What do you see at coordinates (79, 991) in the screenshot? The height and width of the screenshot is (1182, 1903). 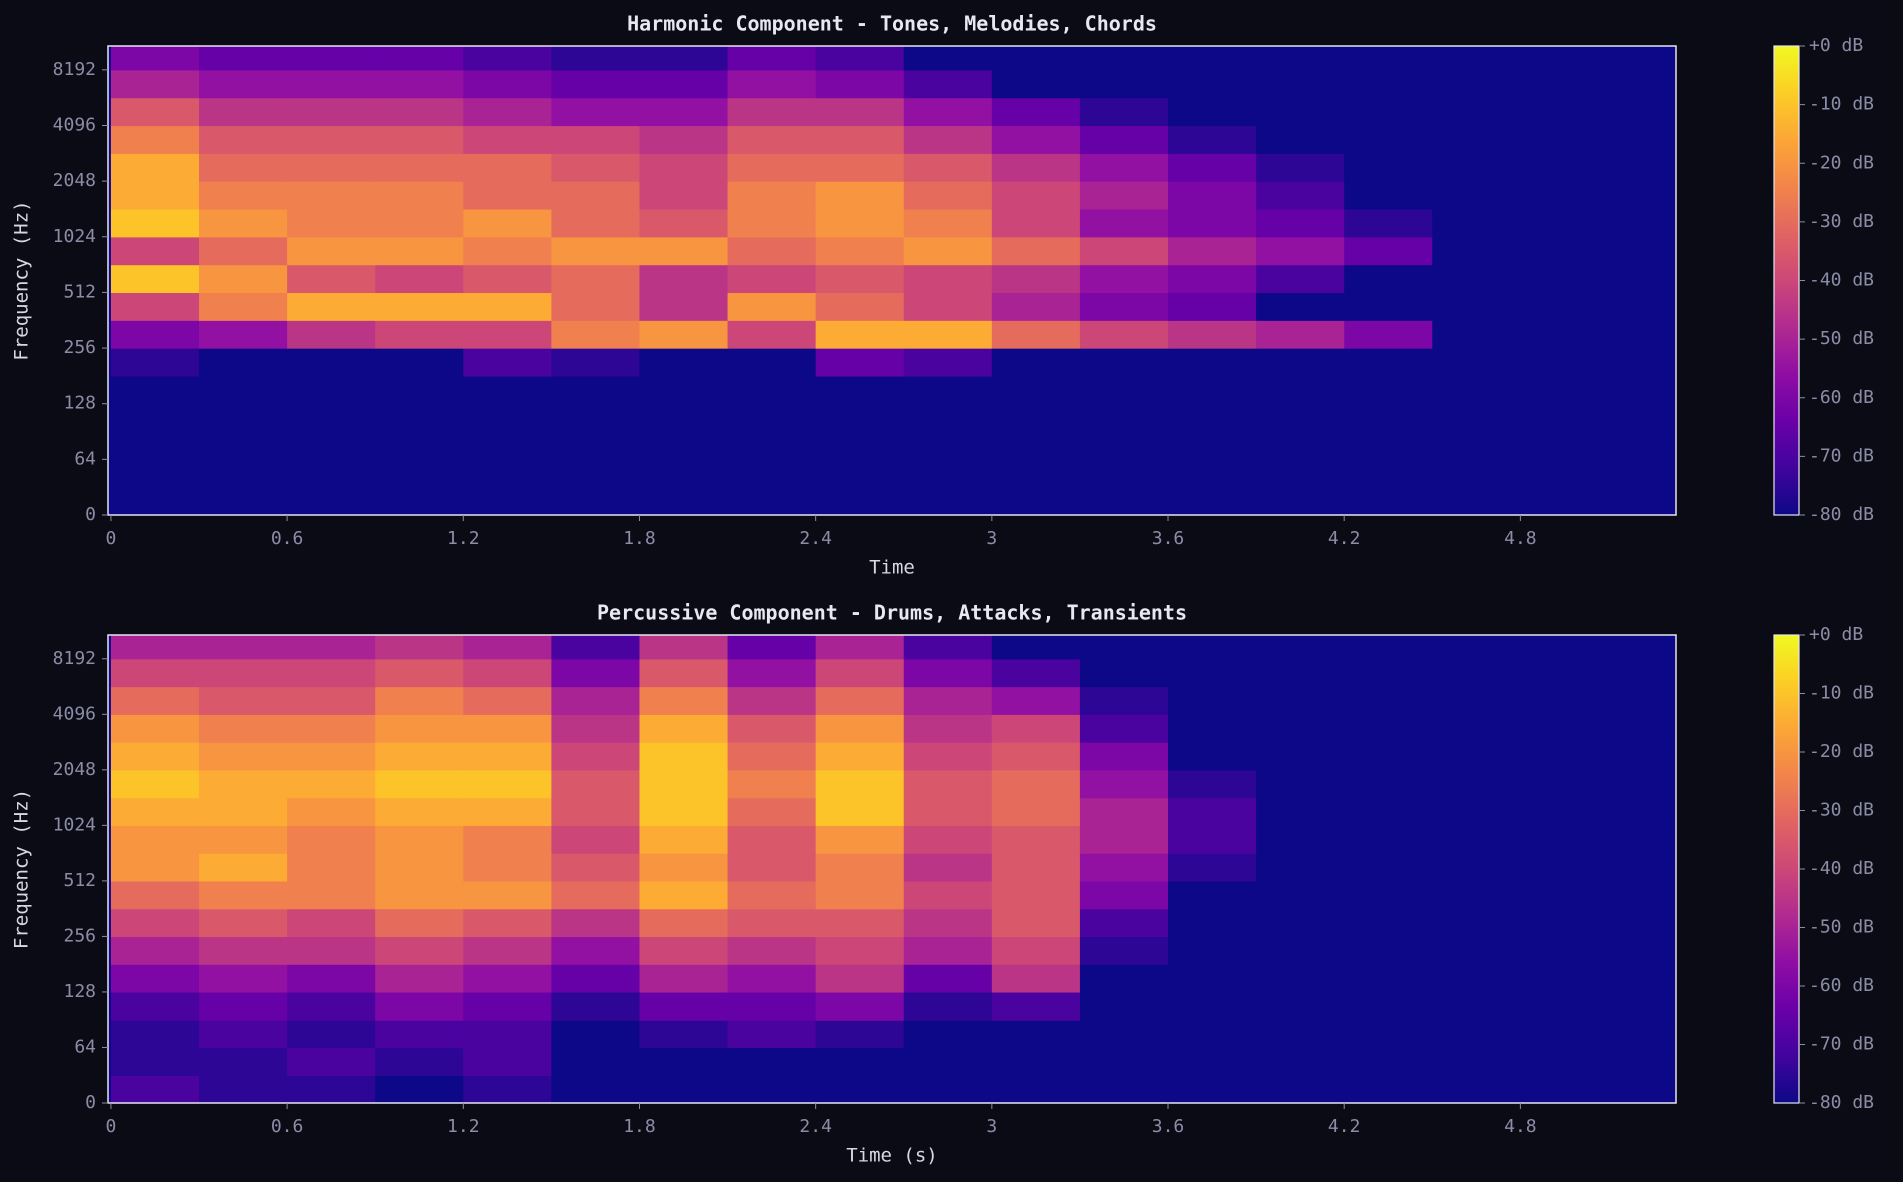 I see `y-tick-label: 128` at bounding box center [79, 991].